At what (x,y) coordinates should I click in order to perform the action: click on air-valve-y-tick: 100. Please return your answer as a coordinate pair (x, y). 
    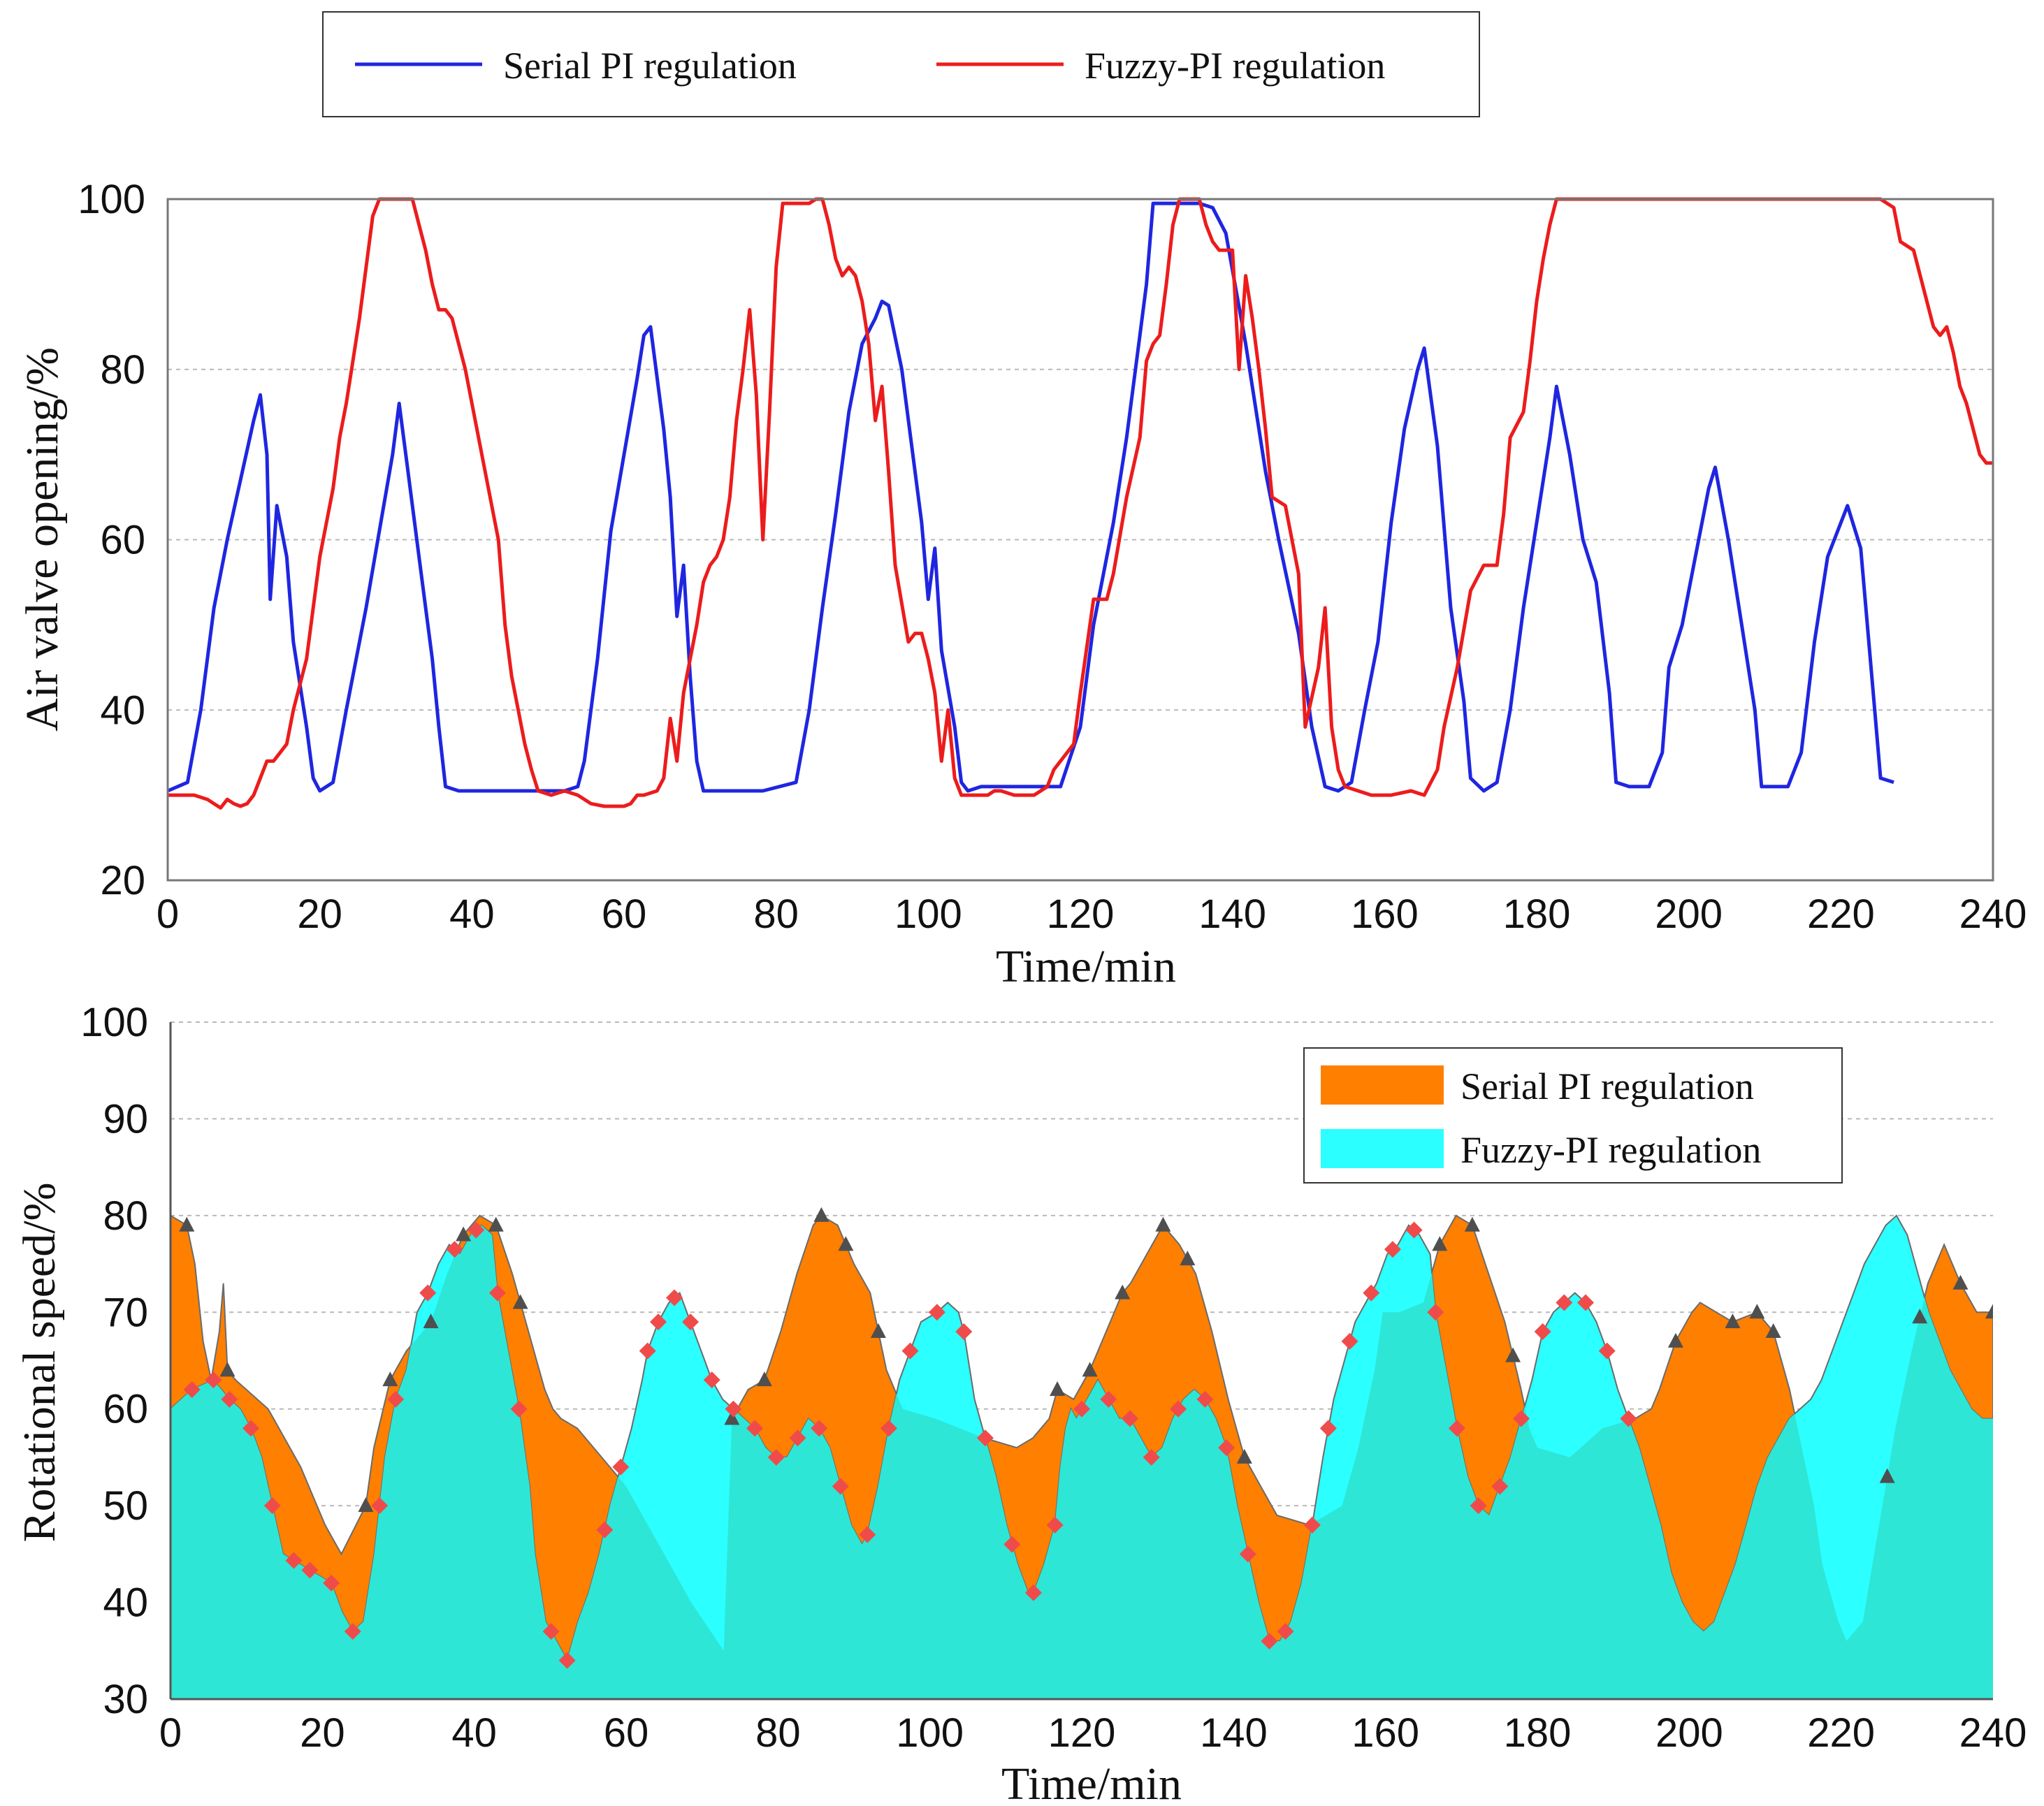
    Looking at the image, I should click on (111, 199).